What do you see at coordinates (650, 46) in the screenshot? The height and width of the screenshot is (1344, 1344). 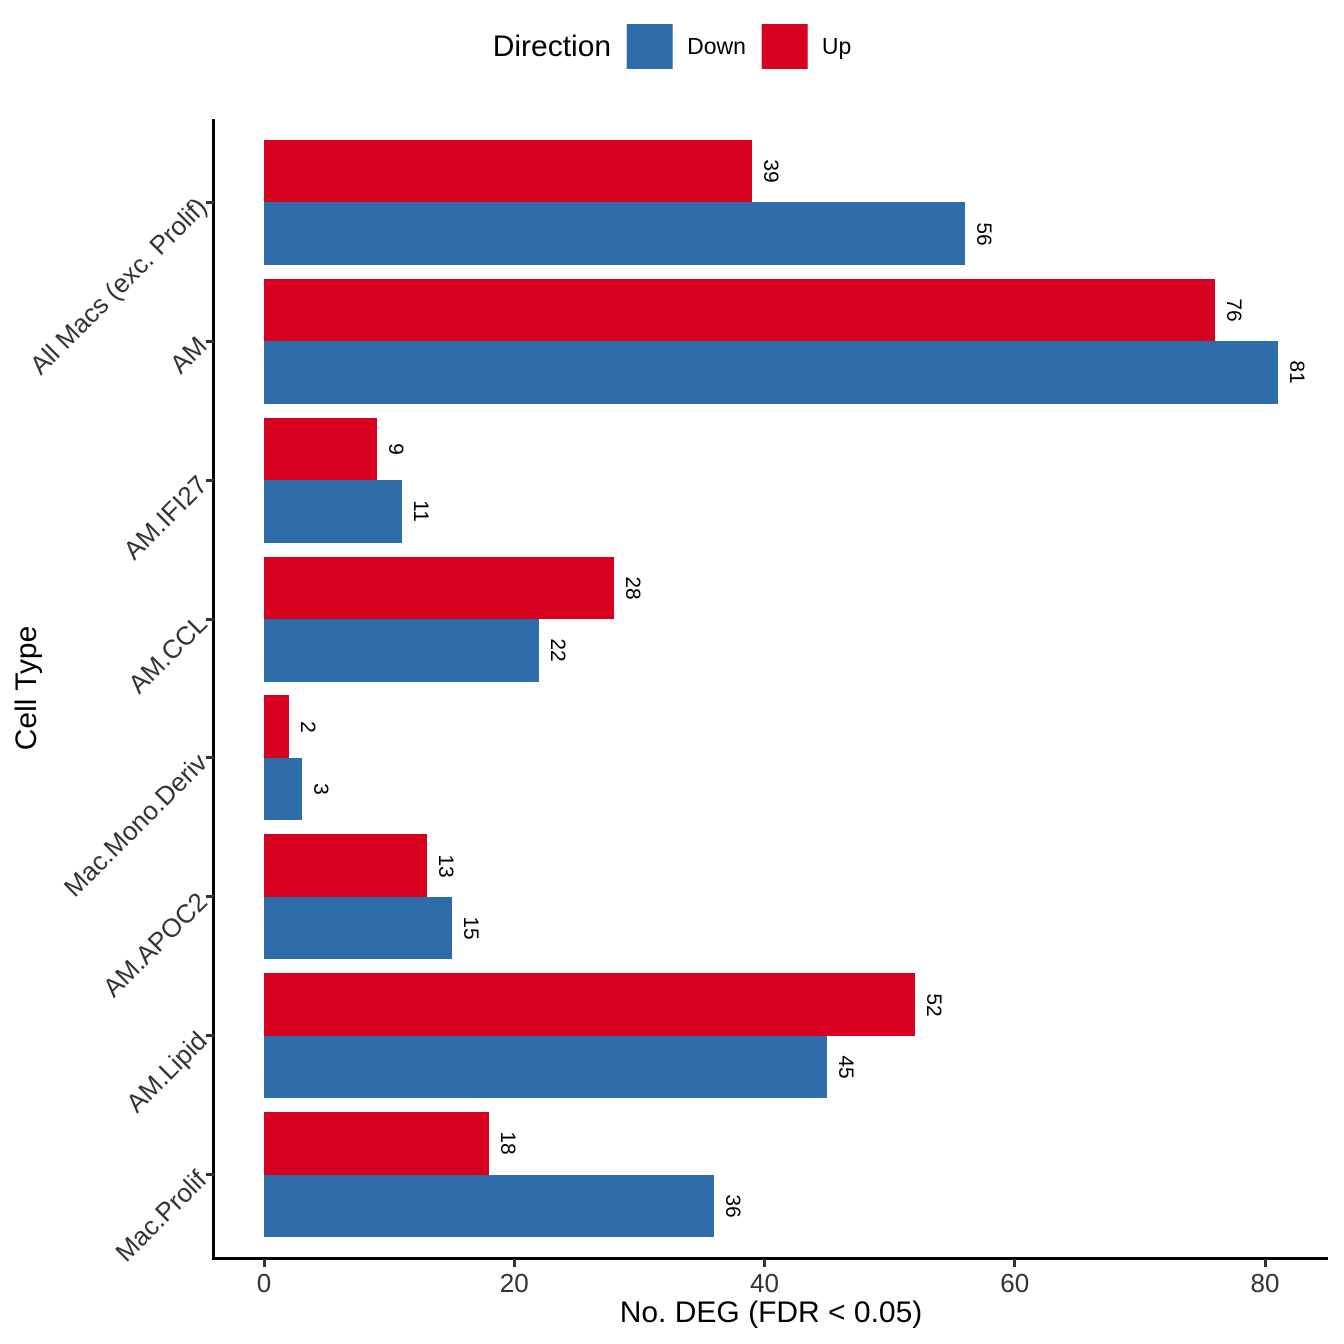 I see `legend-swatch-down` at bounding box center [650, 46].